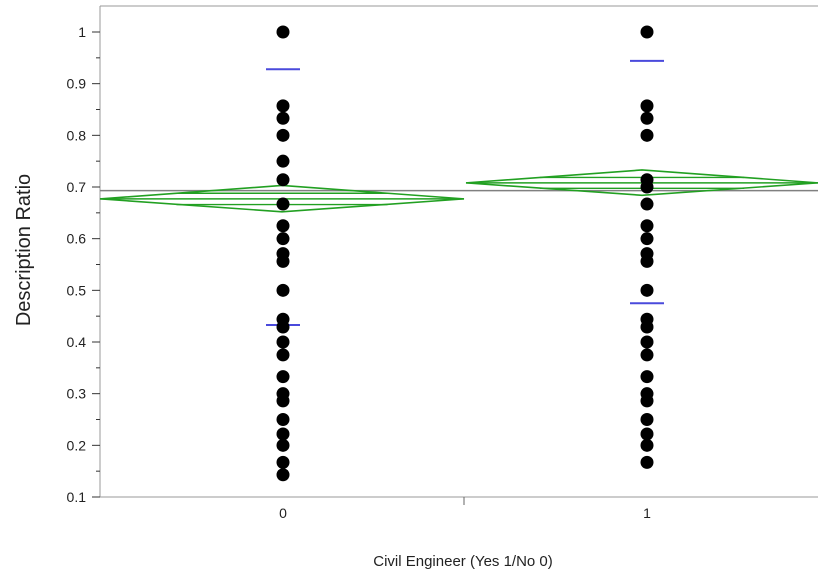  I want to click on y-tick-label: 1, so click(82, 32).